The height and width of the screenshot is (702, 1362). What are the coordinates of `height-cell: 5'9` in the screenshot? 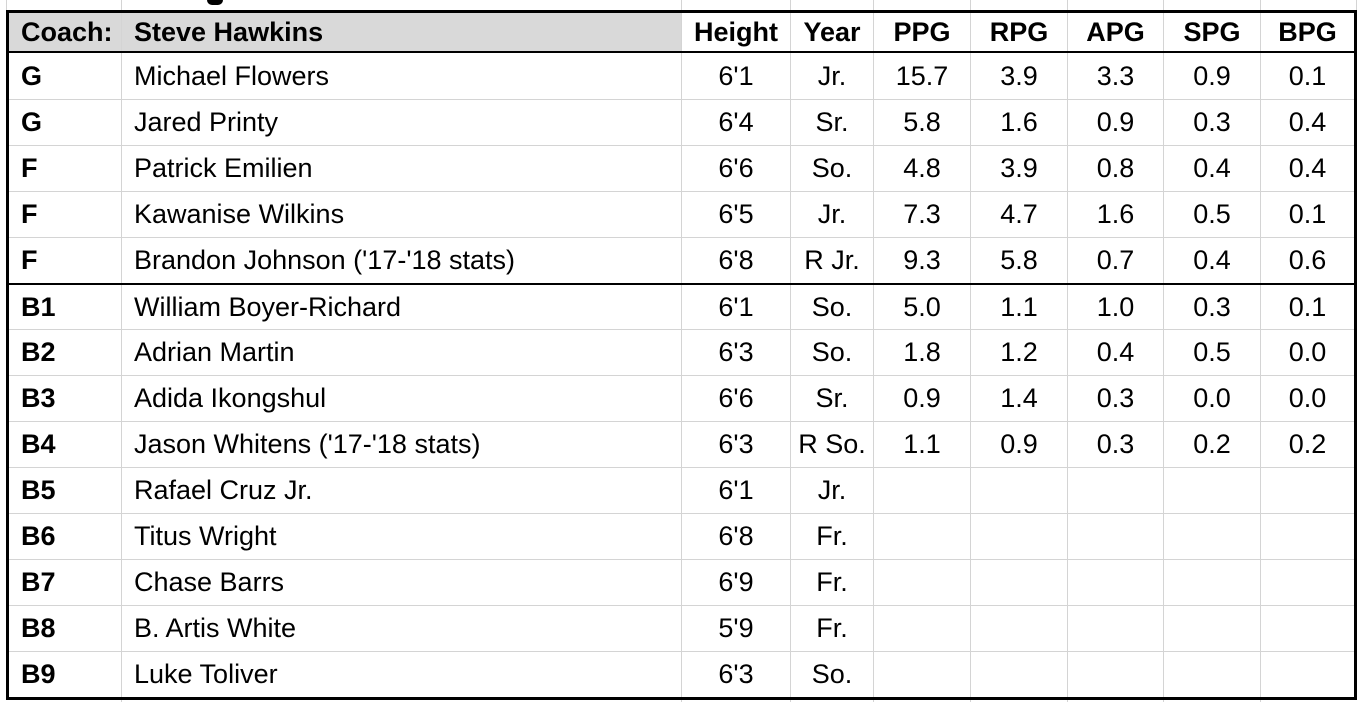 It's located at (735, 628).